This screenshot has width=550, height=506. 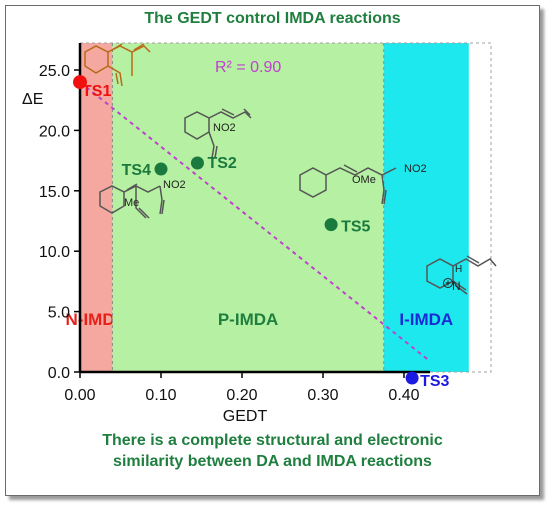 I want to click on point-label-ts1: TS1, so click(x=96, y=91).